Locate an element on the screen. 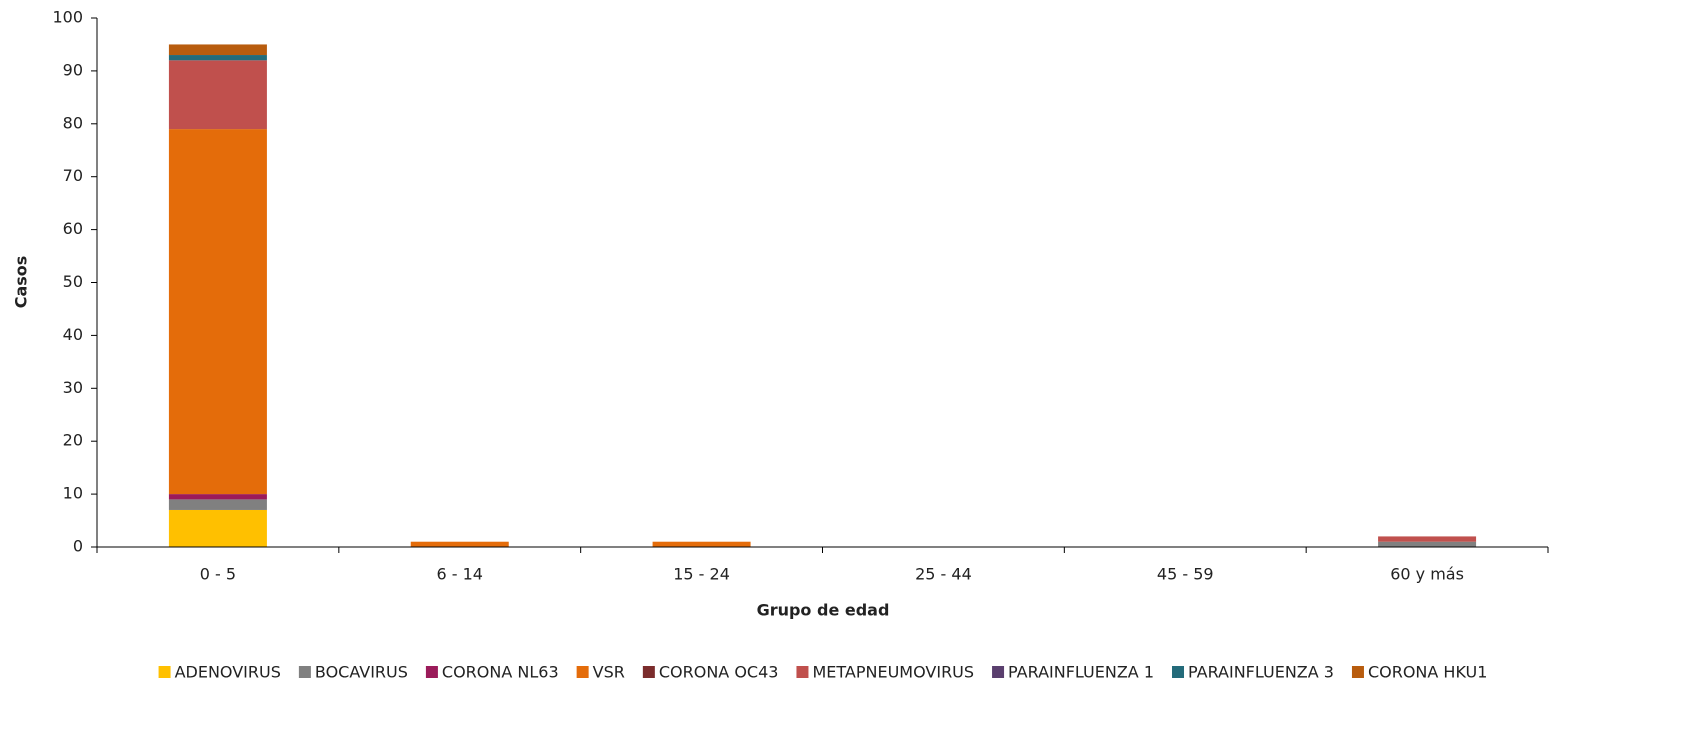 The image size is (1706, 742). y-tick-label: 10 is located at coordinates (73, 493).